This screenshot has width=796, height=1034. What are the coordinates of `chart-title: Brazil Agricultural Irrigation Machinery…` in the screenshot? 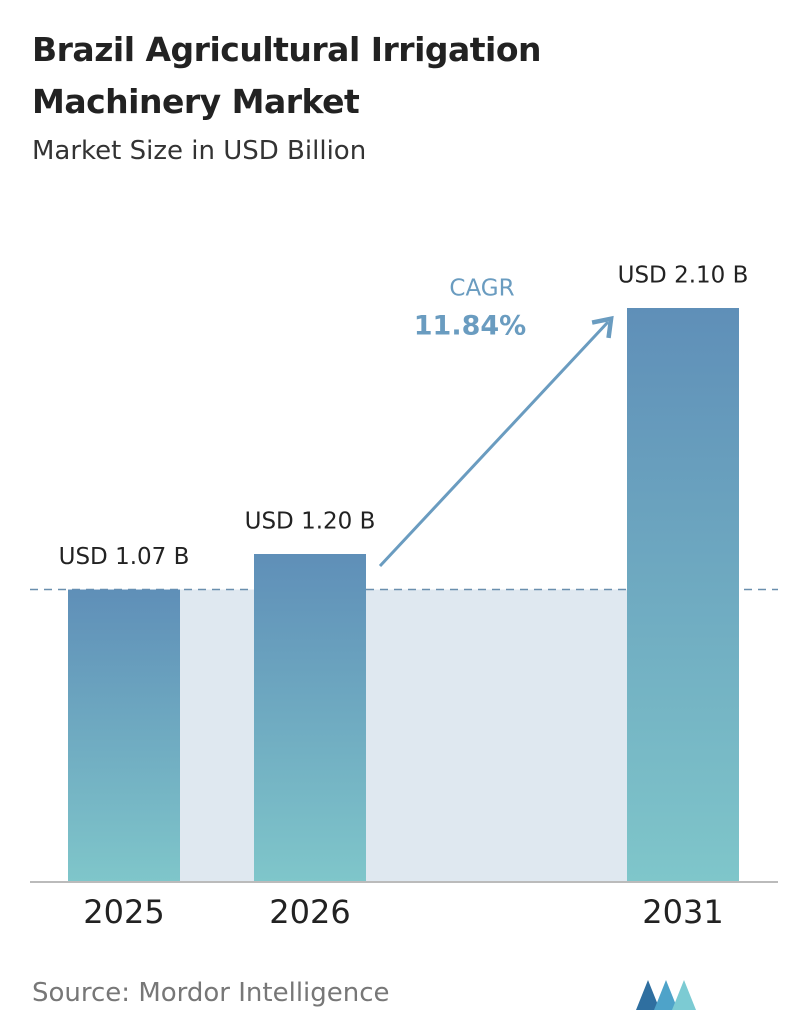 It's located at (287, 75).